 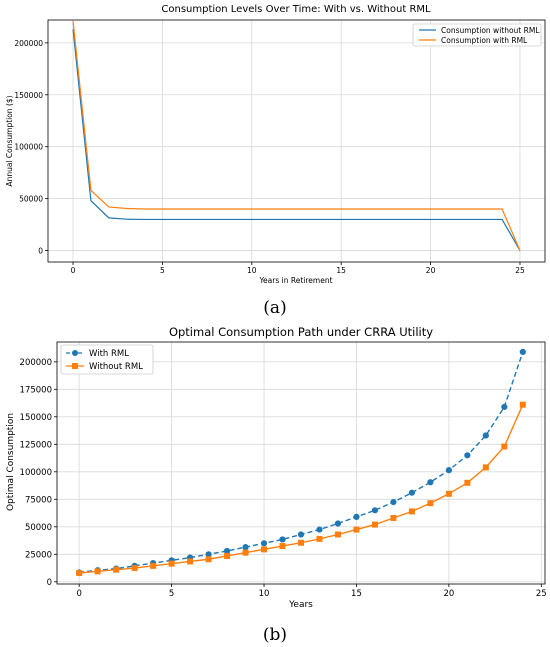 I want to click on chart-a-x-tick-label: 20, so click(x=431, y=270).